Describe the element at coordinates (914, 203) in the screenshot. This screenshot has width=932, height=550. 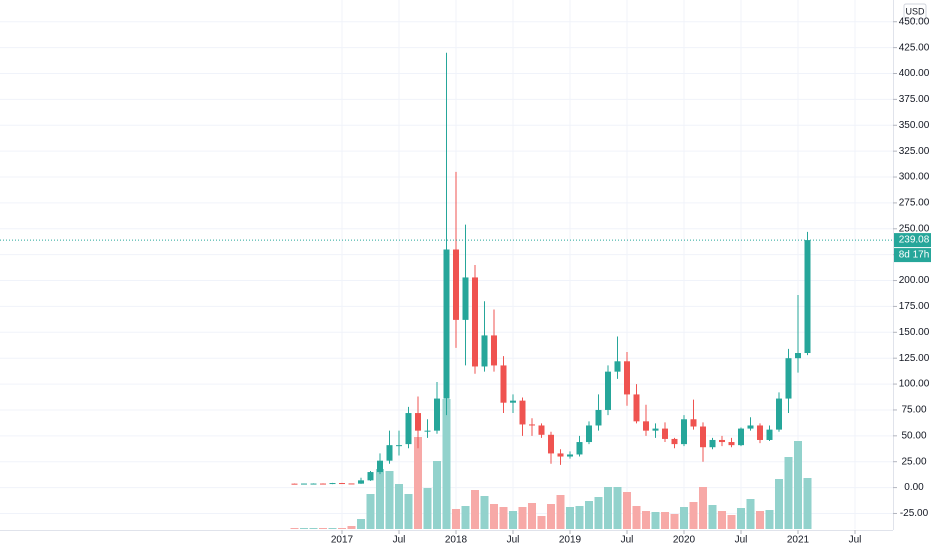
I see `y-tick-label: 275.00` at that location.